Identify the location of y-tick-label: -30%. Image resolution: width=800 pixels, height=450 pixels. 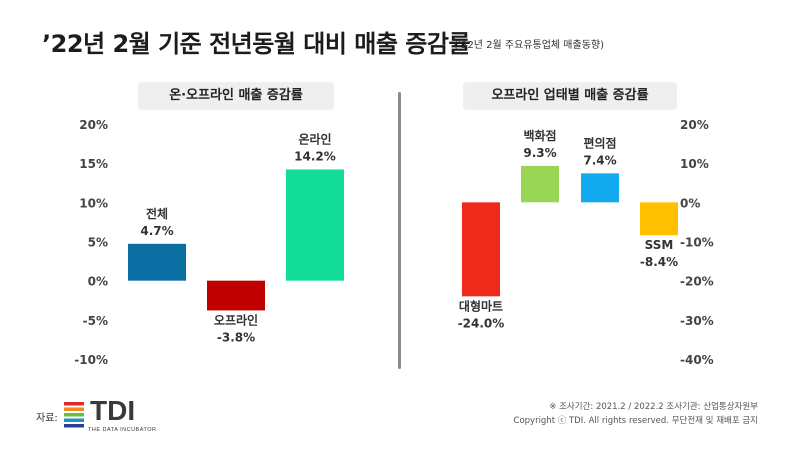
(697, 321).